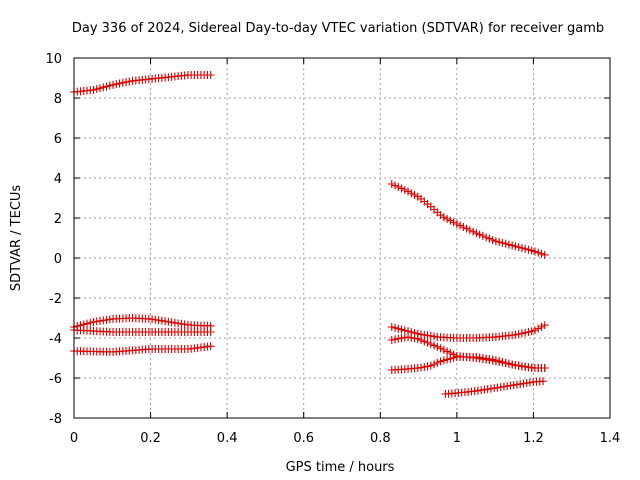 The height and width of the screenshot is (480, 640). I want to click on y-tick-label: 10, so click(53, 59).